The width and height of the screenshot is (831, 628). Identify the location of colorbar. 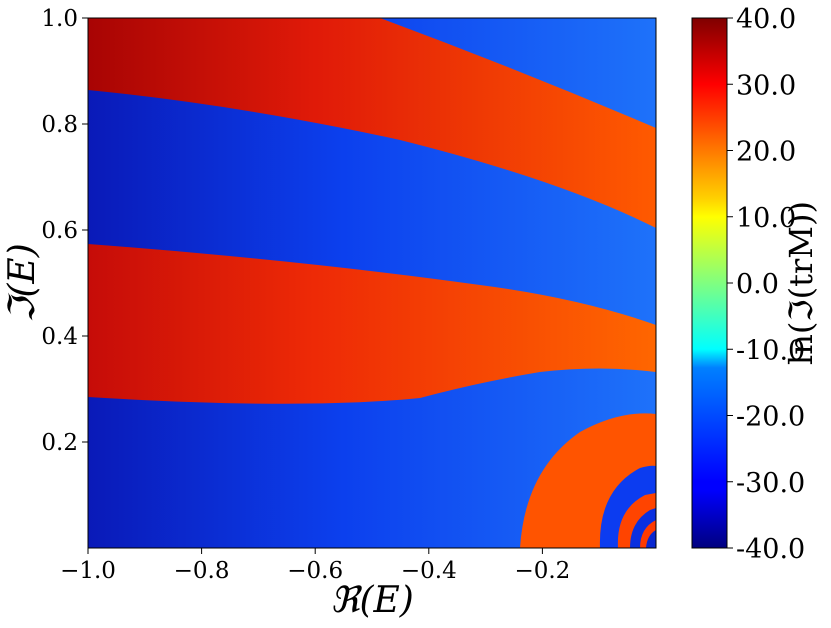
(709, 283).